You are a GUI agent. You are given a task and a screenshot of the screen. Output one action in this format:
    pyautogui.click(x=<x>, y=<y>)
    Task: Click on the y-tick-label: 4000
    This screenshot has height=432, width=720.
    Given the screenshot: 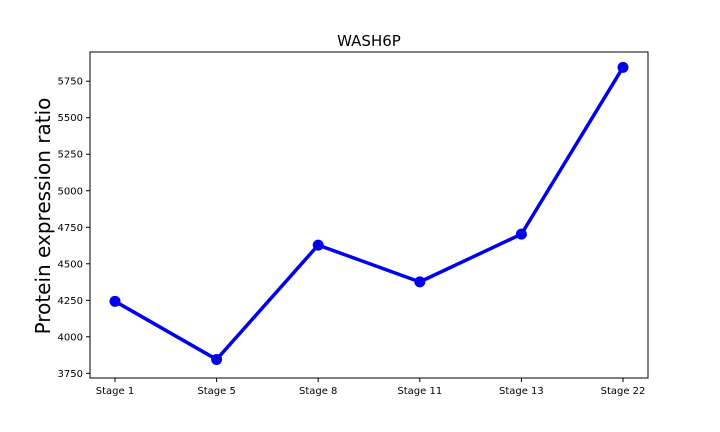 What is the action you would take?
    pyautogui.click(x=70, y=337)
    